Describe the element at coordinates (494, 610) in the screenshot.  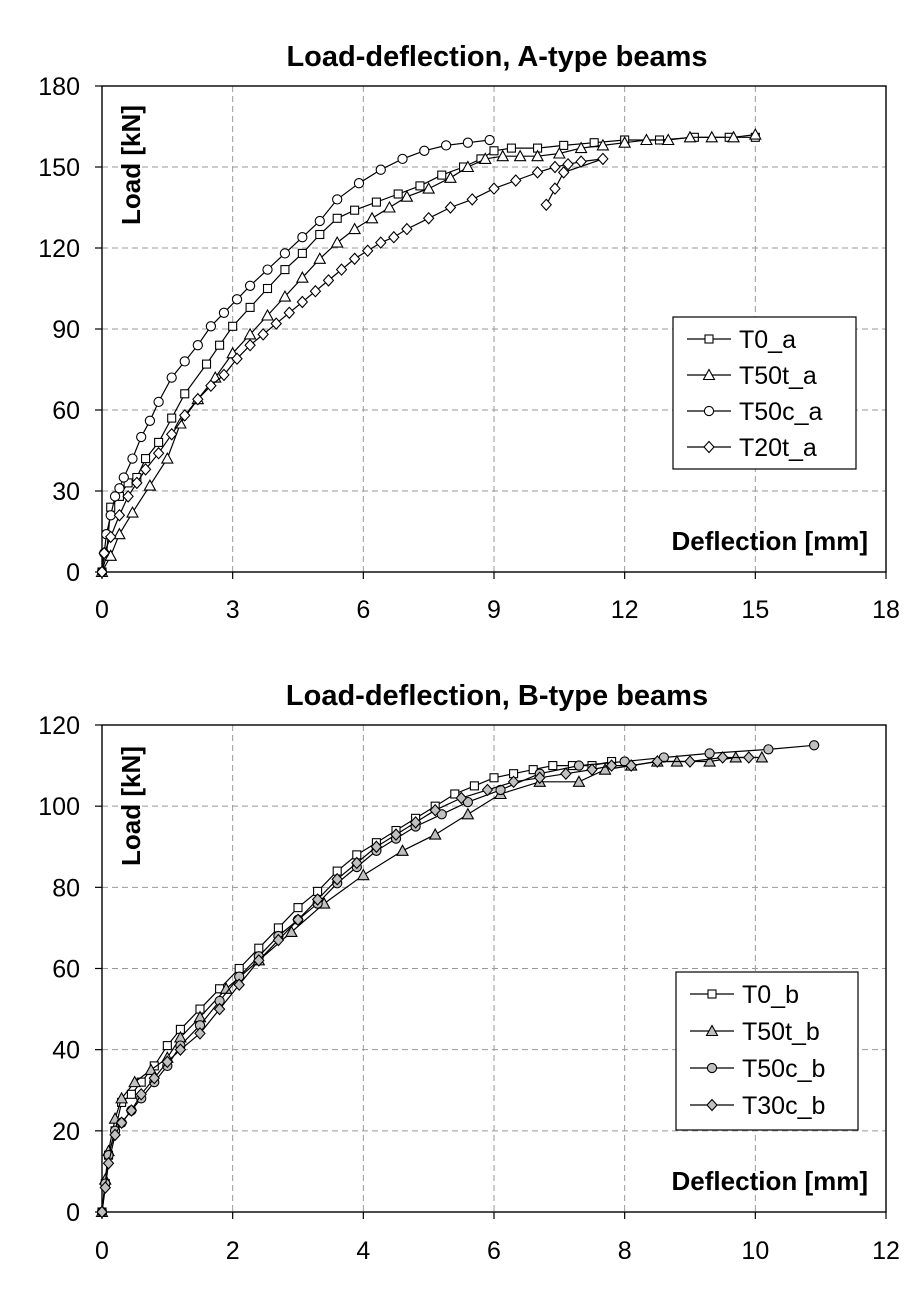
I see `x-tick-label: 9` at that location.